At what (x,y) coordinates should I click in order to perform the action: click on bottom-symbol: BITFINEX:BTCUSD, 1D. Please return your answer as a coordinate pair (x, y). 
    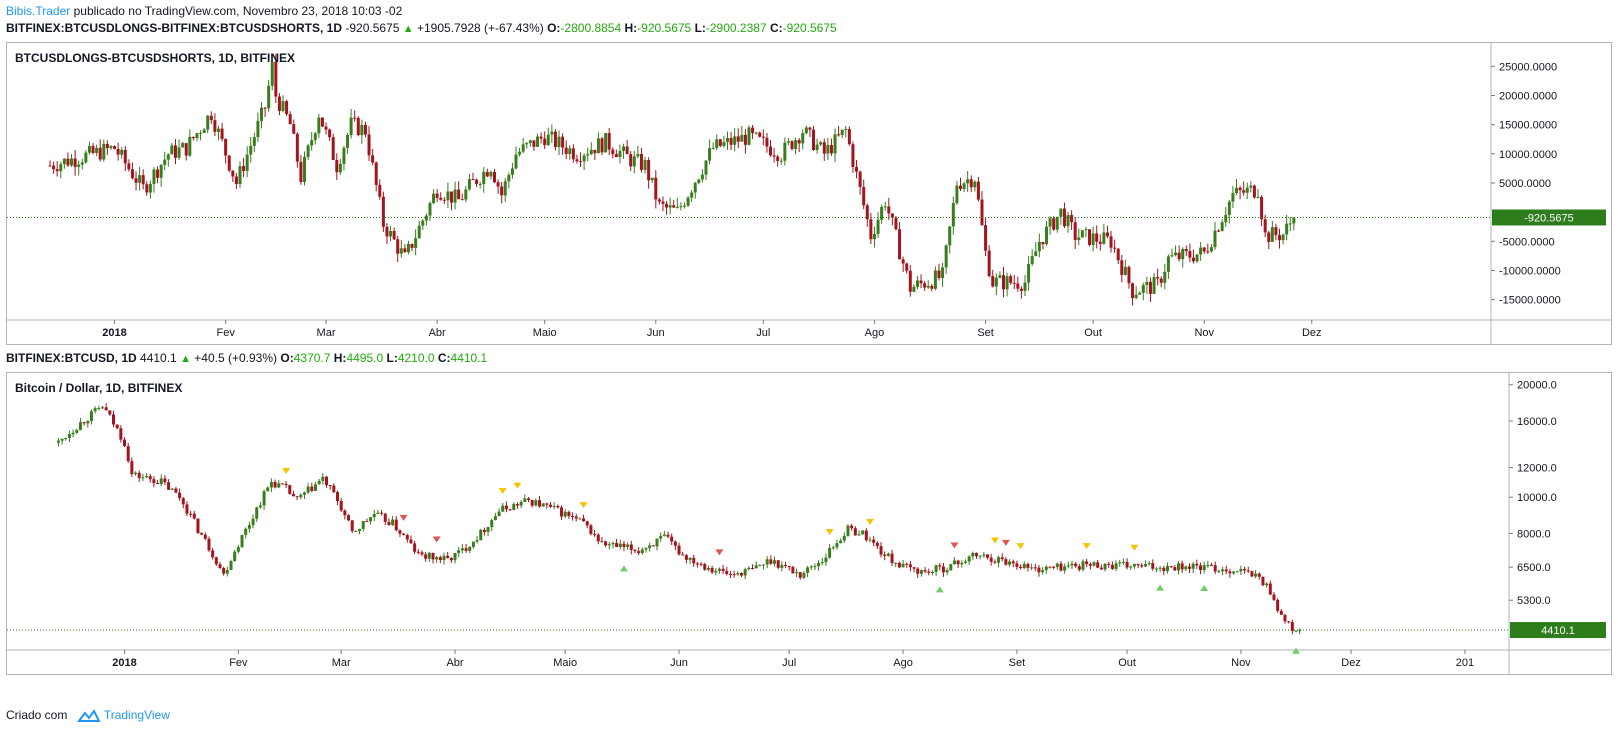
    Looking at the image, I should click on (71, 358).